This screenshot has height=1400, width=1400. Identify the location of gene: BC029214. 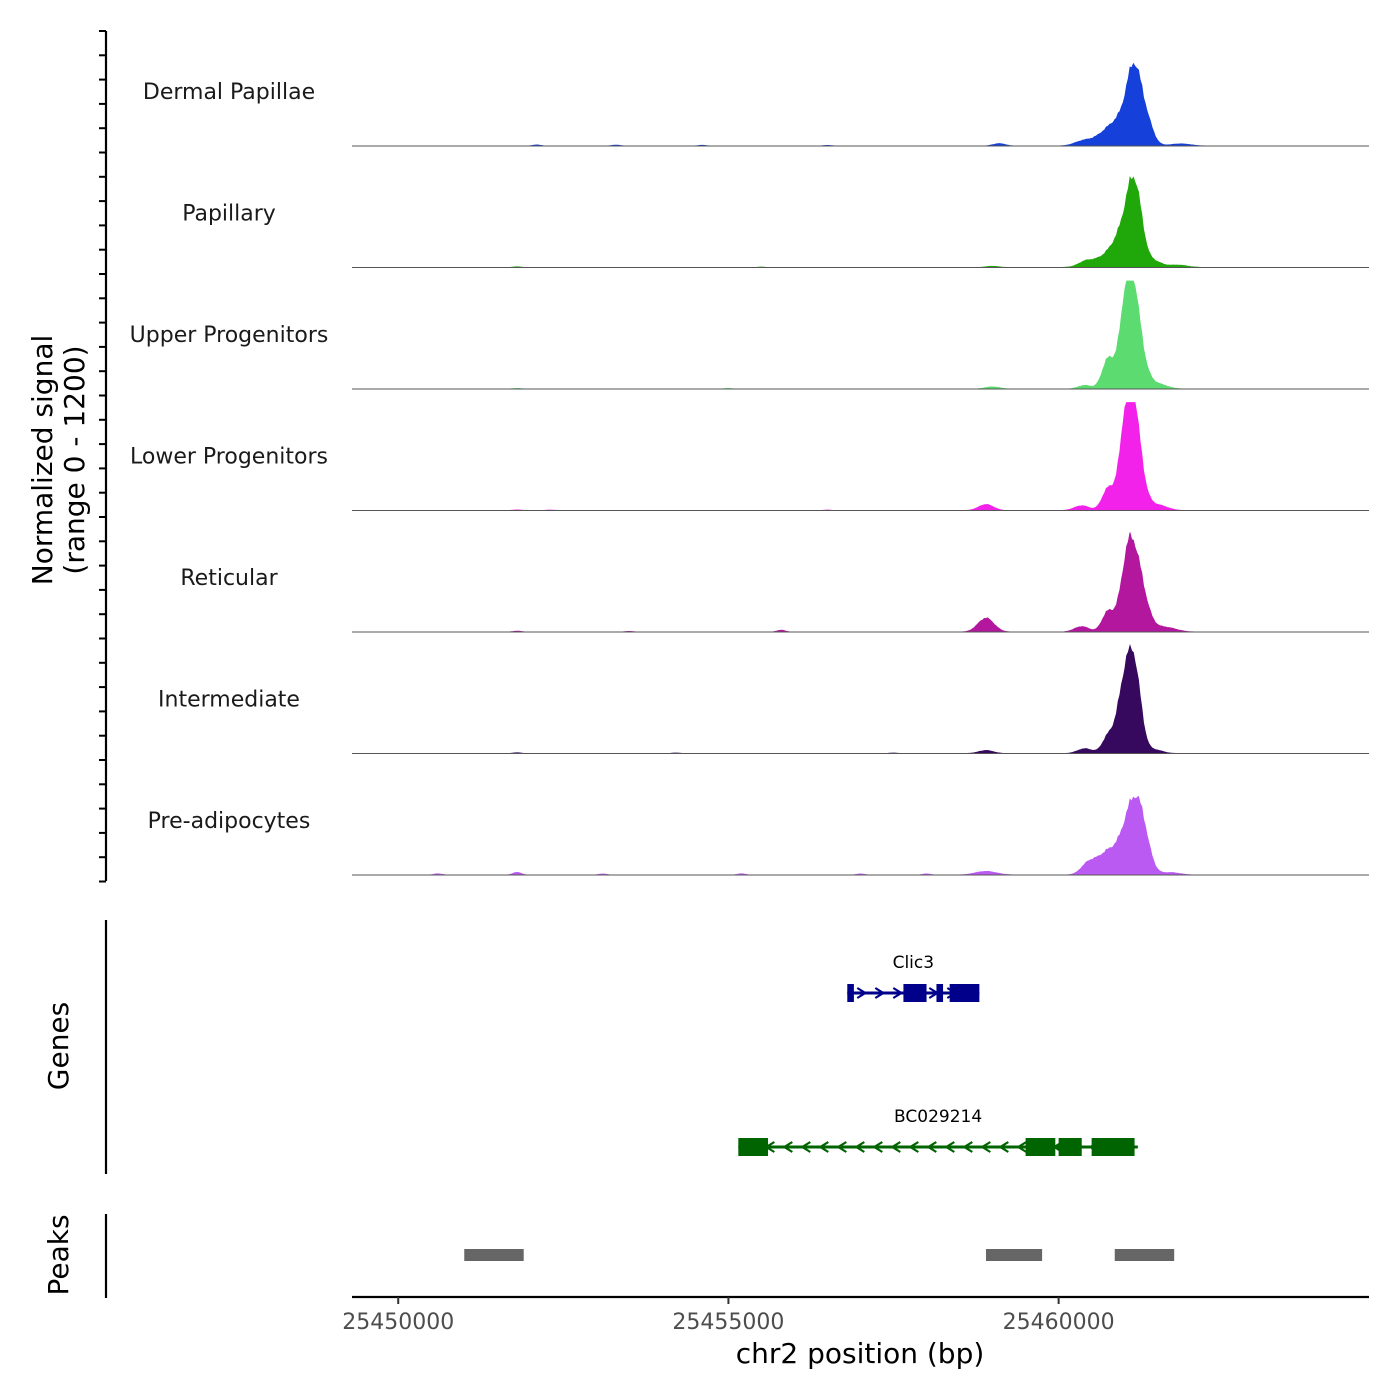
(938, 1131).